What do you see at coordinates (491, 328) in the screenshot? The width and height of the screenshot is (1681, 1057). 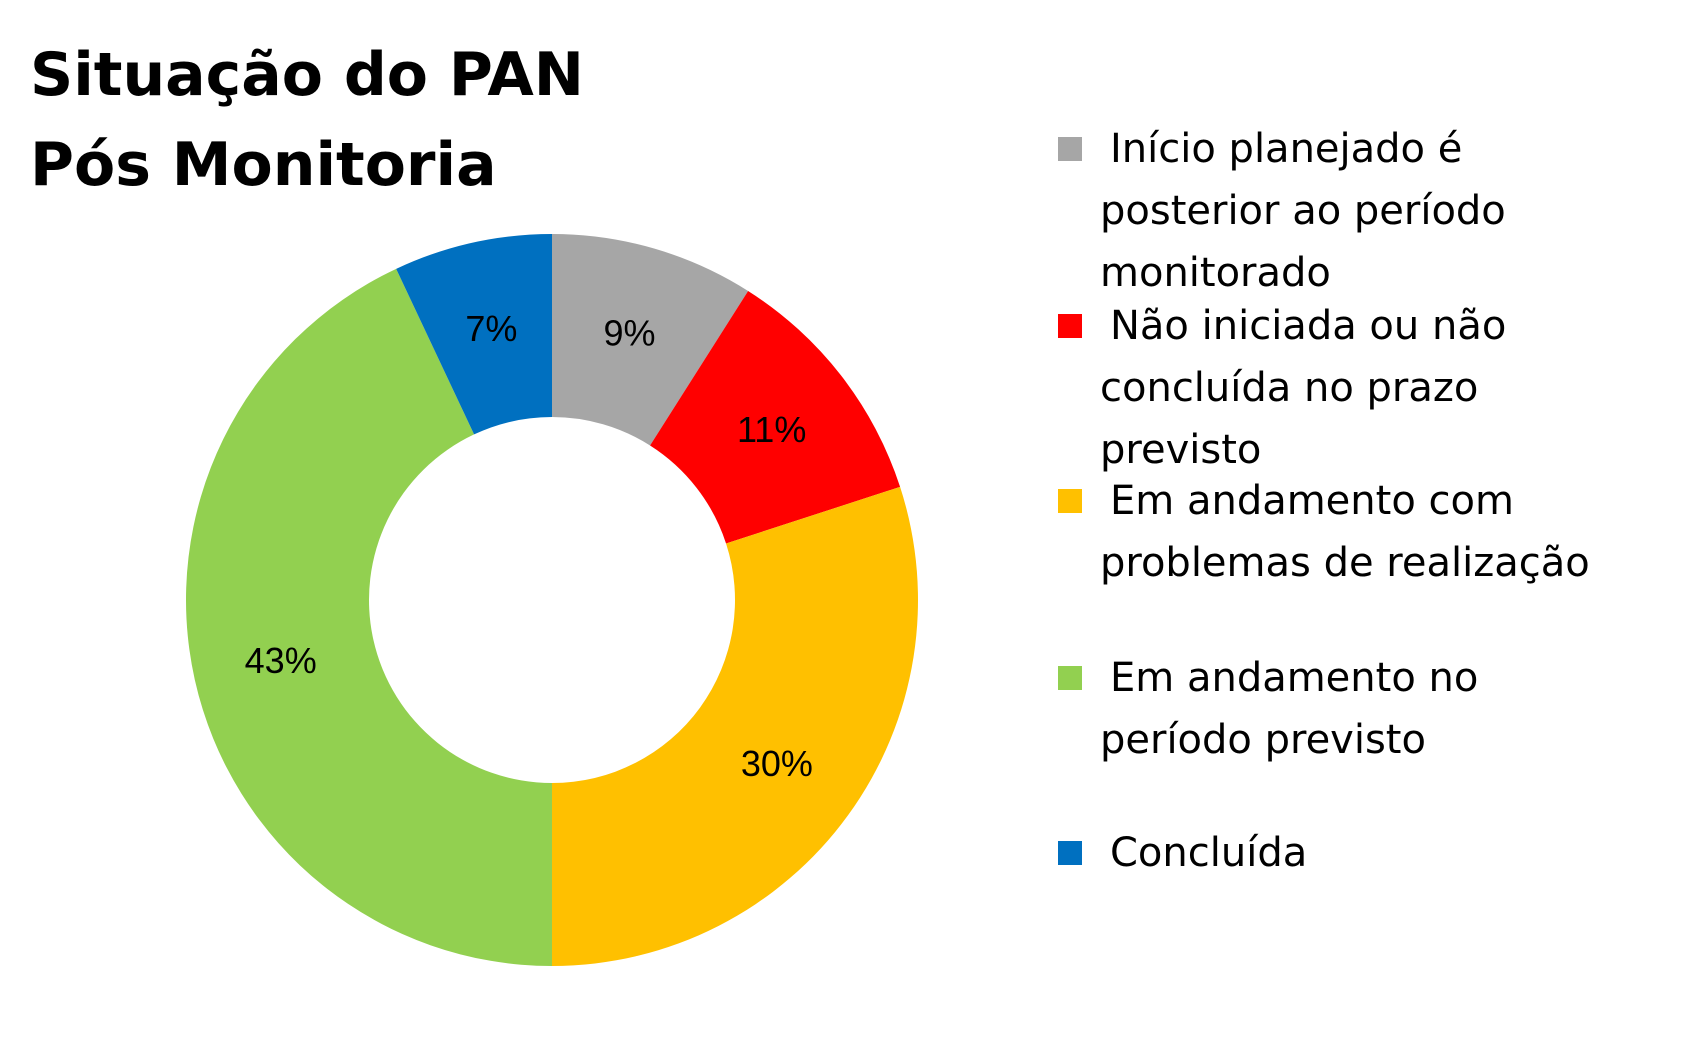 I see `data-label-5: 7%` at bounding box center [491, 328].